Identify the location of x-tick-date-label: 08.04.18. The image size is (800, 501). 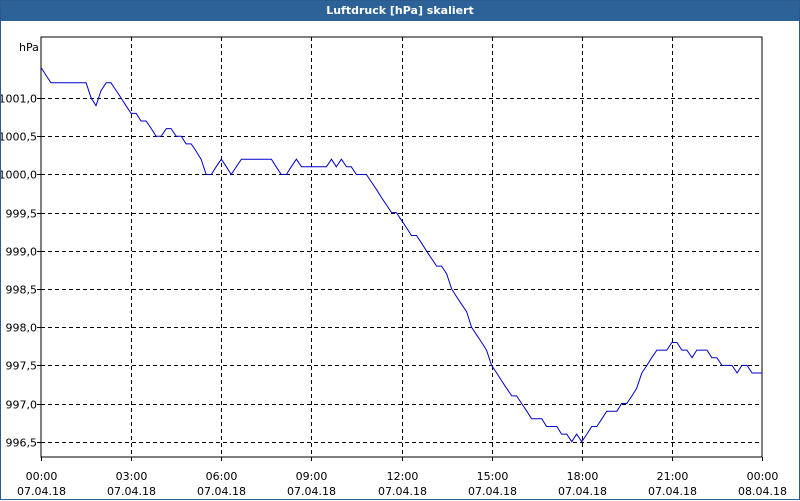
(762, 491).